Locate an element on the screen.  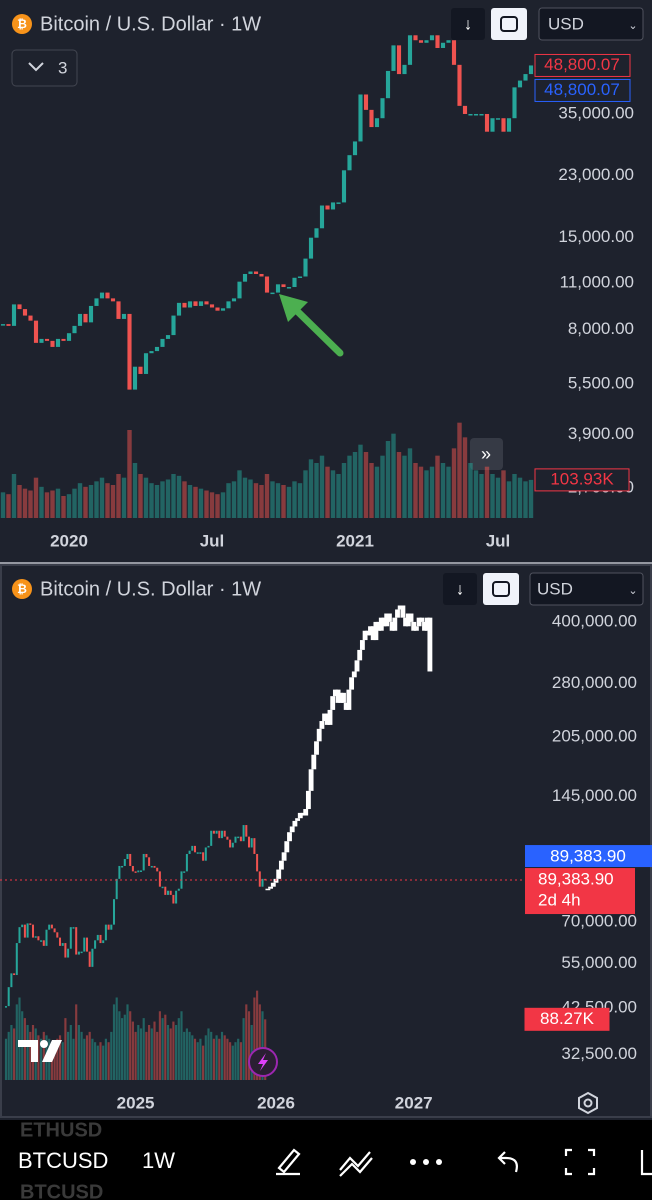
lines-tool is located at coordinates (356, 1164).